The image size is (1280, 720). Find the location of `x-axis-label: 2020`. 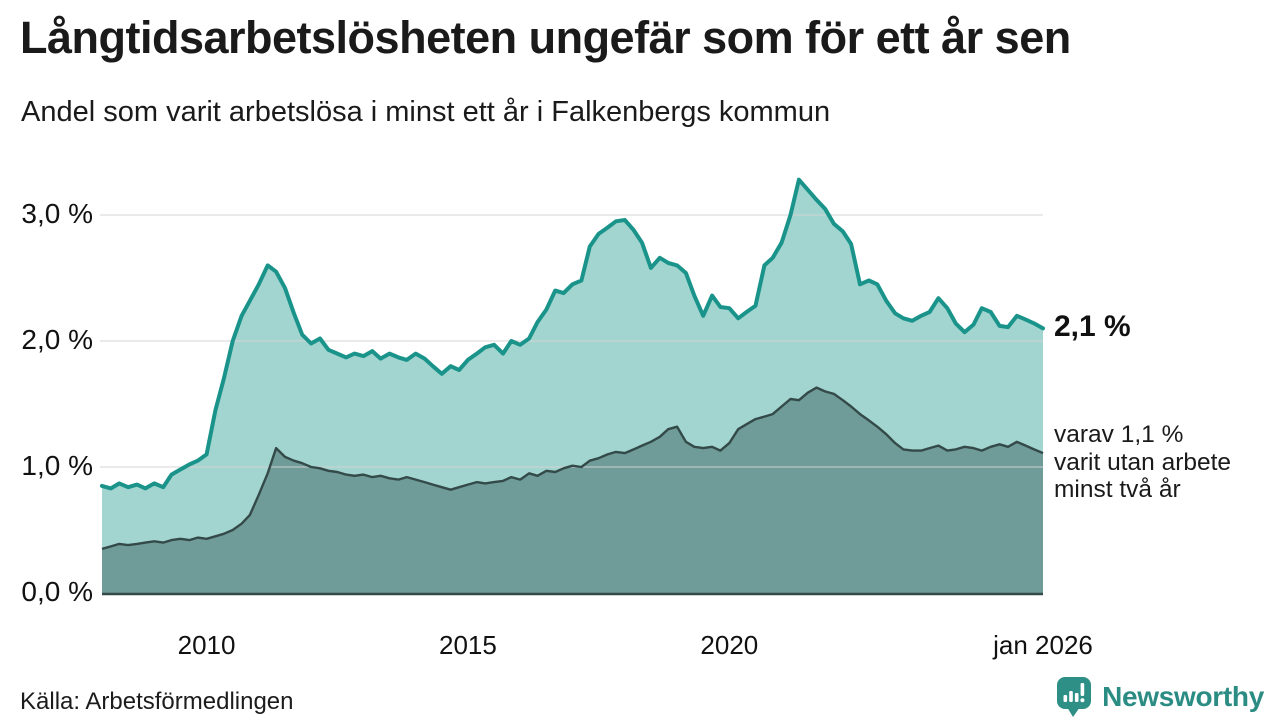

x-axis-label: 2020 is located at coordinates (729, 645).